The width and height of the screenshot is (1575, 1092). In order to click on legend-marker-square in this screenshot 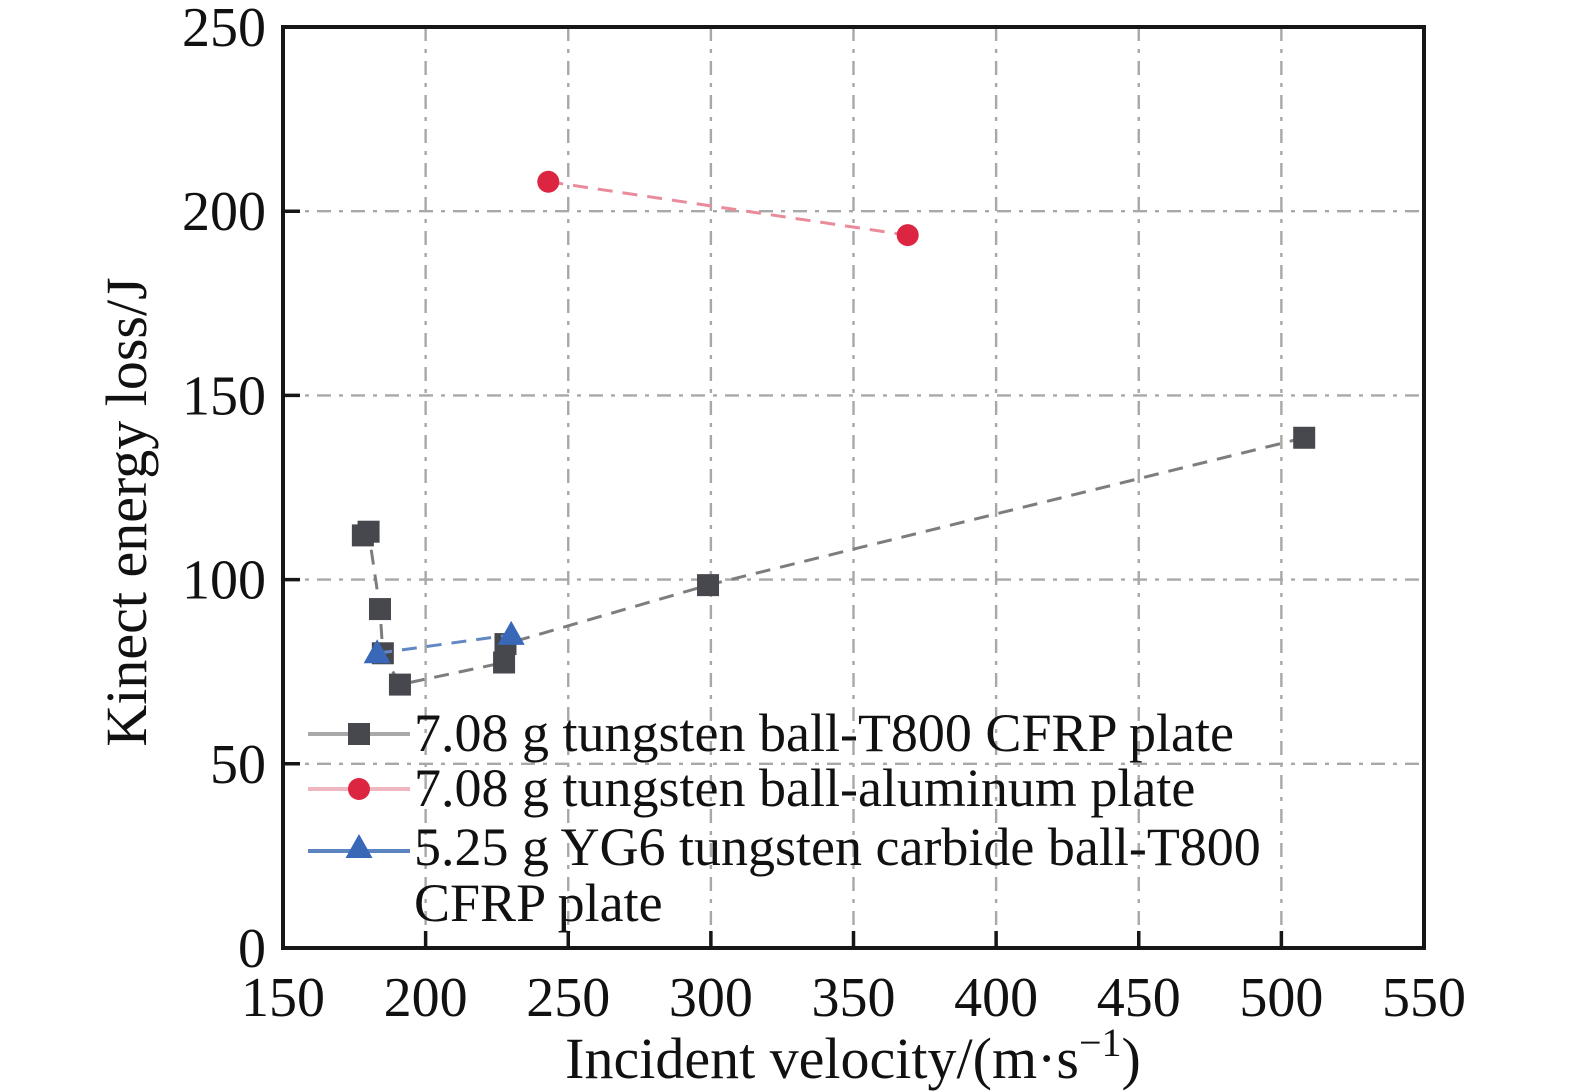, I will do `click(359, 734)`.